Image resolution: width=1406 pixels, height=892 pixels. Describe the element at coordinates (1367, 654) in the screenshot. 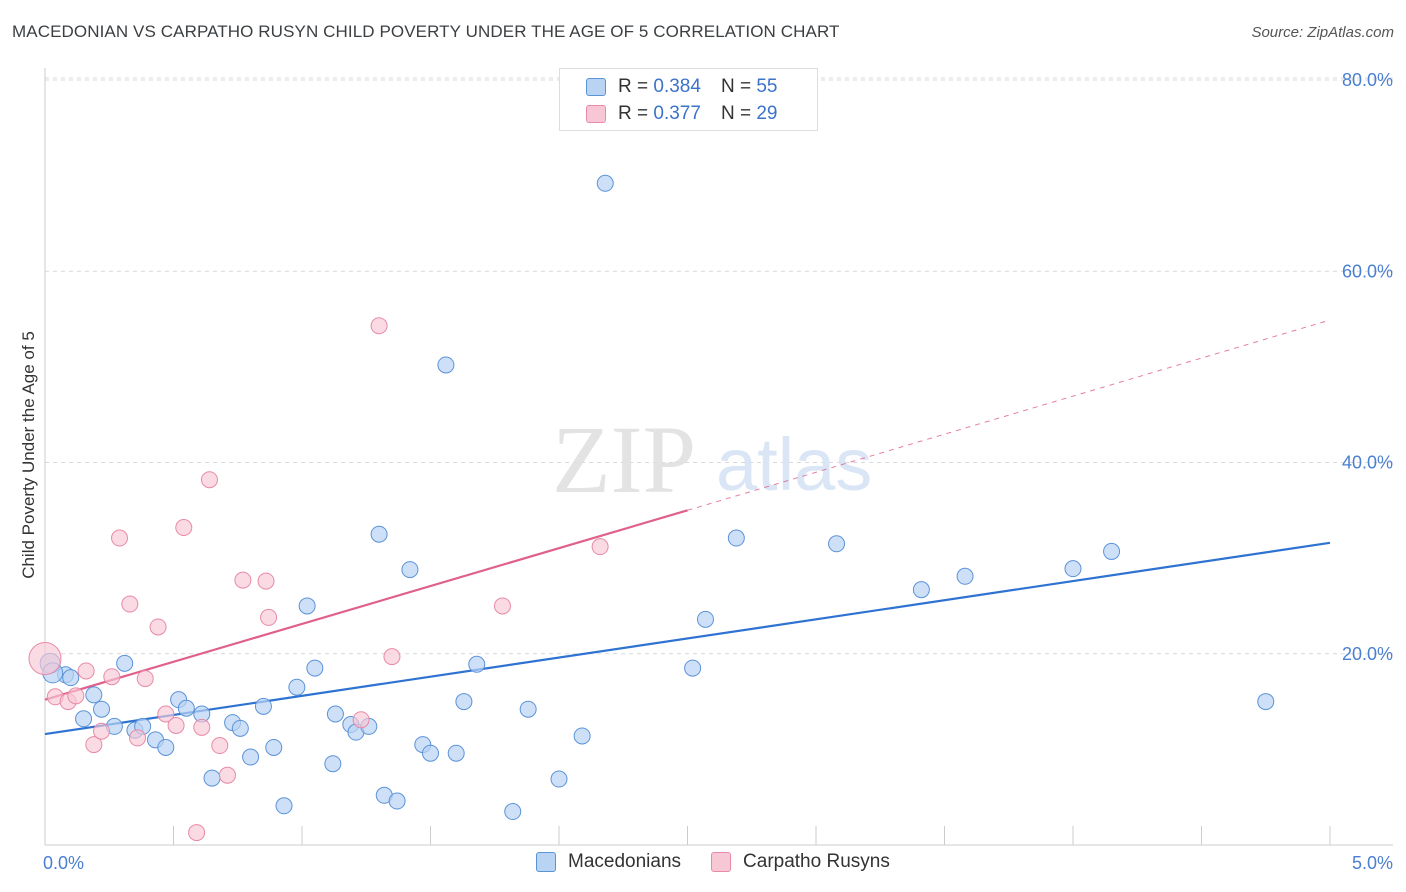

I see `y-tick-label: 20.0%` at that location.